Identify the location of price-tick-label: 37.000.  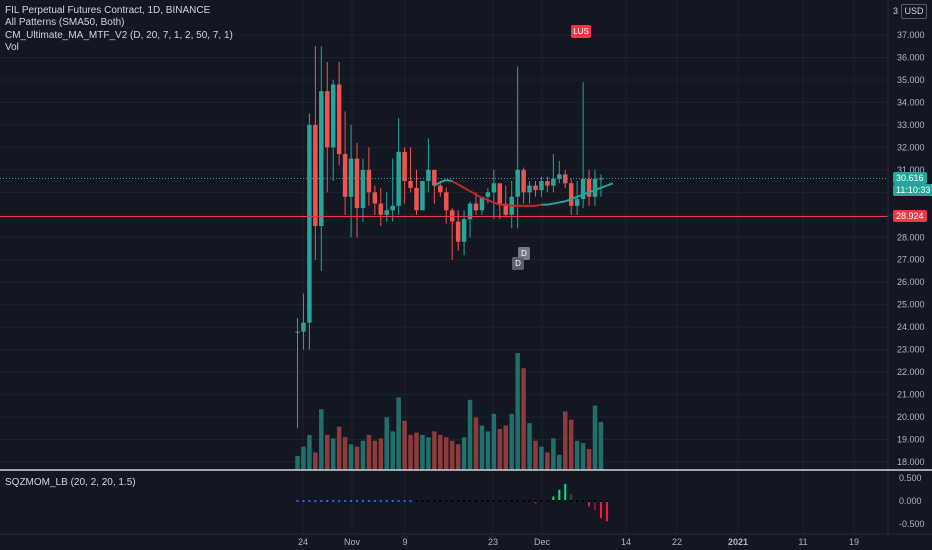
(911, 35).